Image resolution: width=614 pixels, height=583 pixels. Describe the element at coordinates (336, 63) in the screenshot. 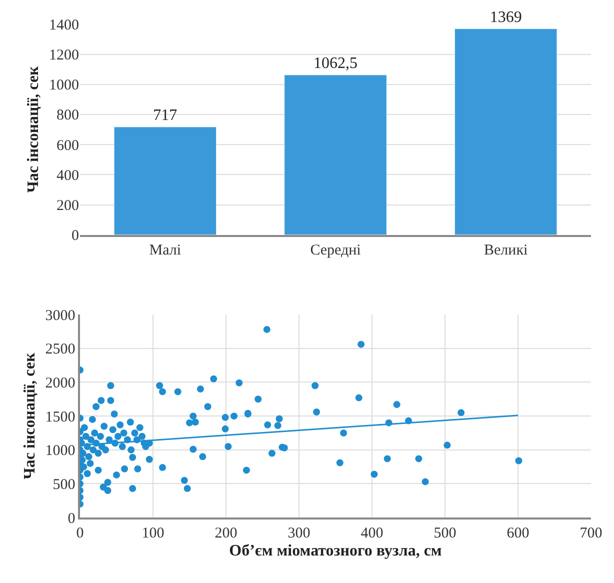

I see `data-label: 1062,5` at that location.